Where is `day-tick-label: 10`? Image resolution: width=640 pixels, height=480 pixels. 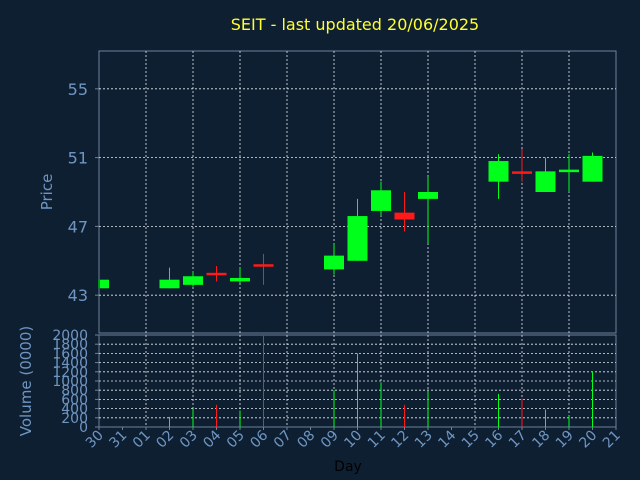
day-tick-label: 10 is located at coordinates (353, 440).